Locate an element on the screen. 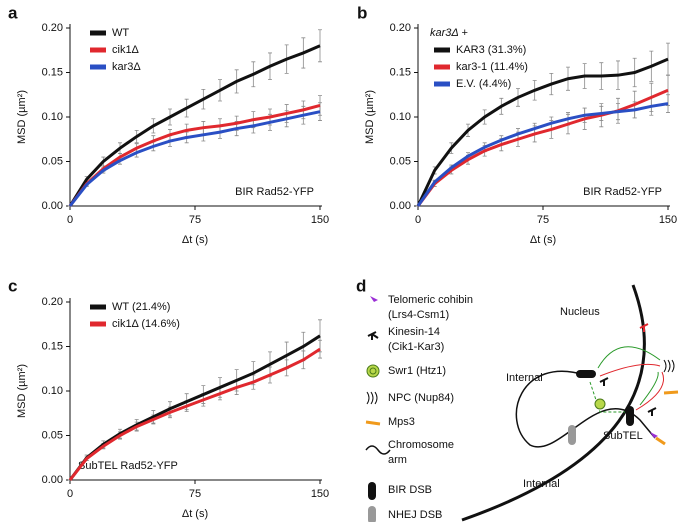 The height and width of the screenshot is (527, 685). legend-text: Chromosome is located at coordinates (421, 445).